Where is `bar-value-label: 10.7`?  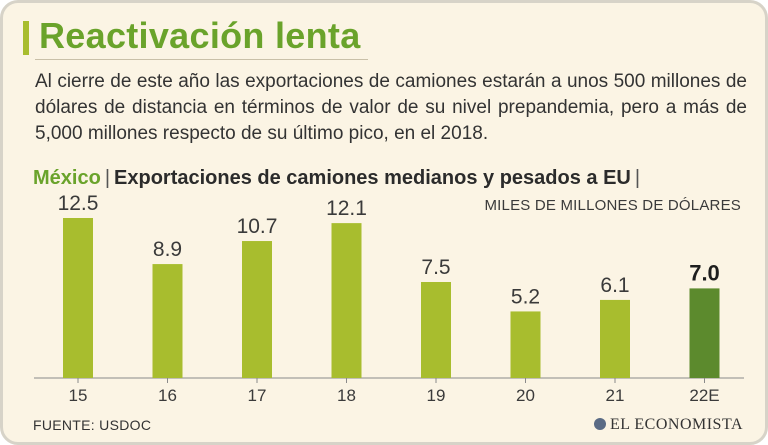
bar-value-label: 10.7 is located at coordinates (257, 226).